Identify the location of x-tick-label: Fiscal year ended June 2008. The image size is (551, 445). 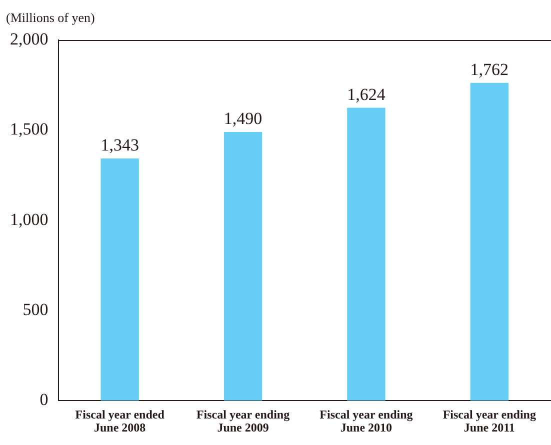
(120, 420).